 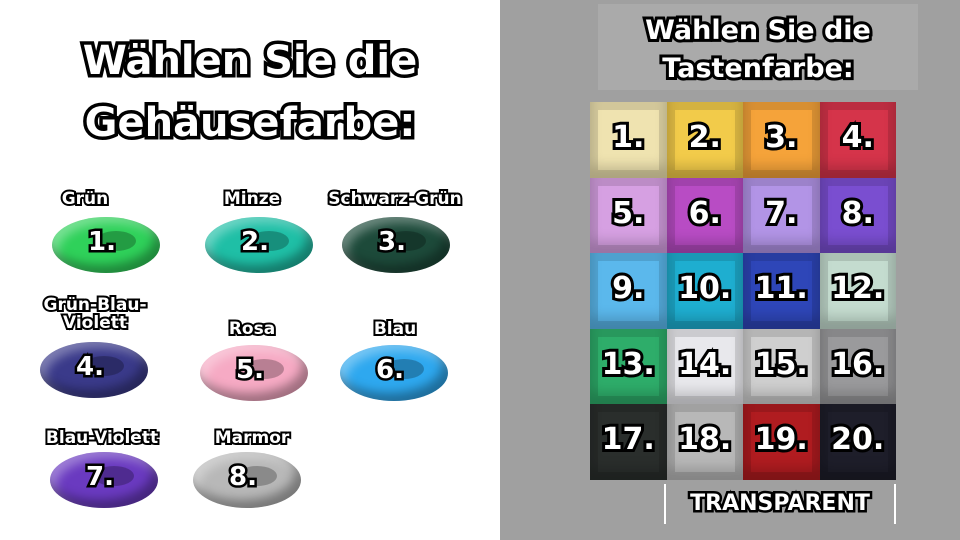 I want to click on keycap-option: 12., so click(x=857, y=291).